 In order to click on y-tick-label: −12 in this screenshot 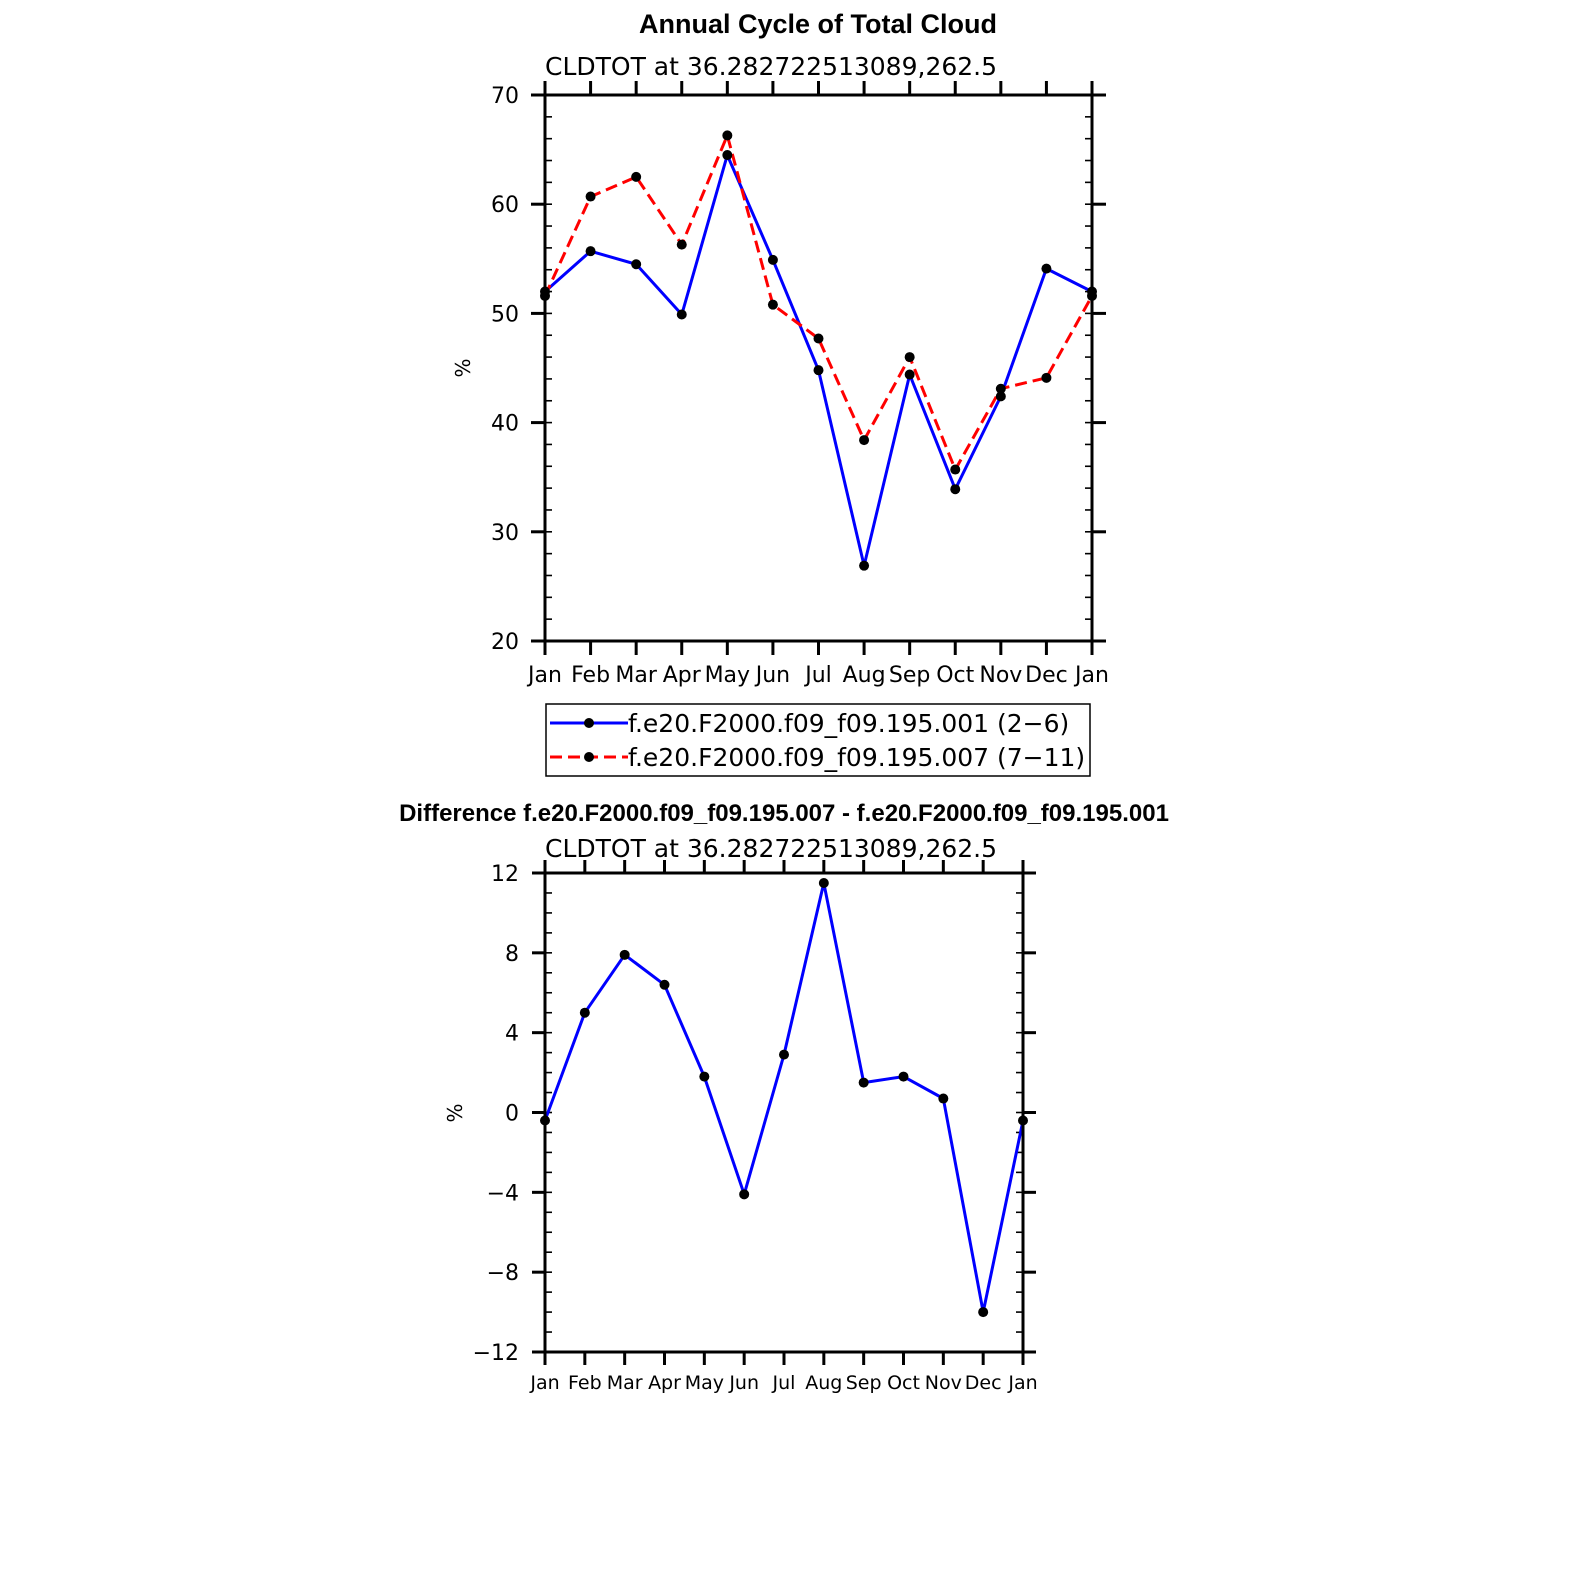, I will do `click(496, 1353)`.